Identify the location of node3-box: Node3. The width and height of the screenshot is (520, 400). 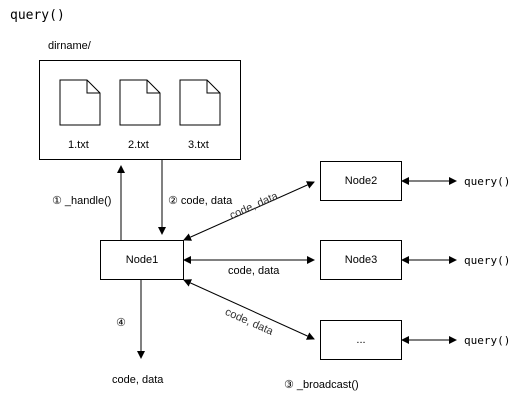
(361, 260).